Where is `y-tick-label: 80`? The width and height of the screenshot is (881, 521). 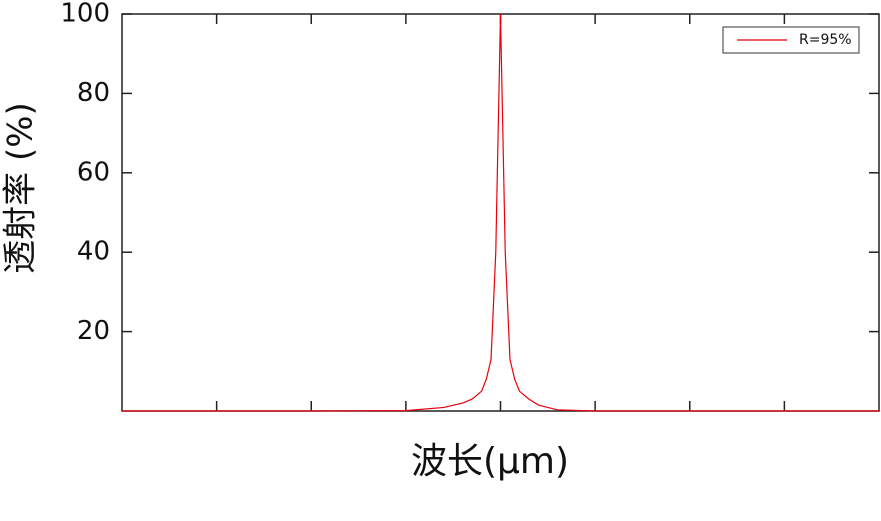 y-tick-label: 80 is located at coordinates (93, 93).